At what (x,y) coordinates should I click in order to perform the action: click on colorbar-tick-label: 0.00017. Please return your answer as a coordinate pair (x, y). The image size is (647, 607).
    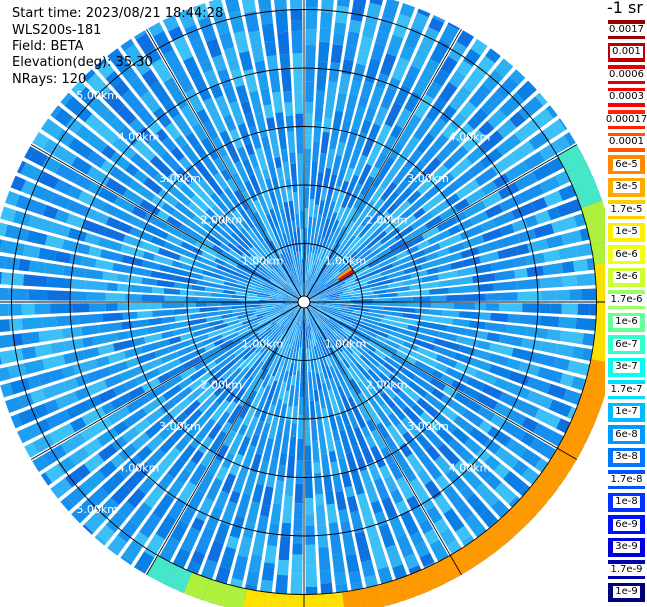
    Looking at the image, I should click on (625, 119).